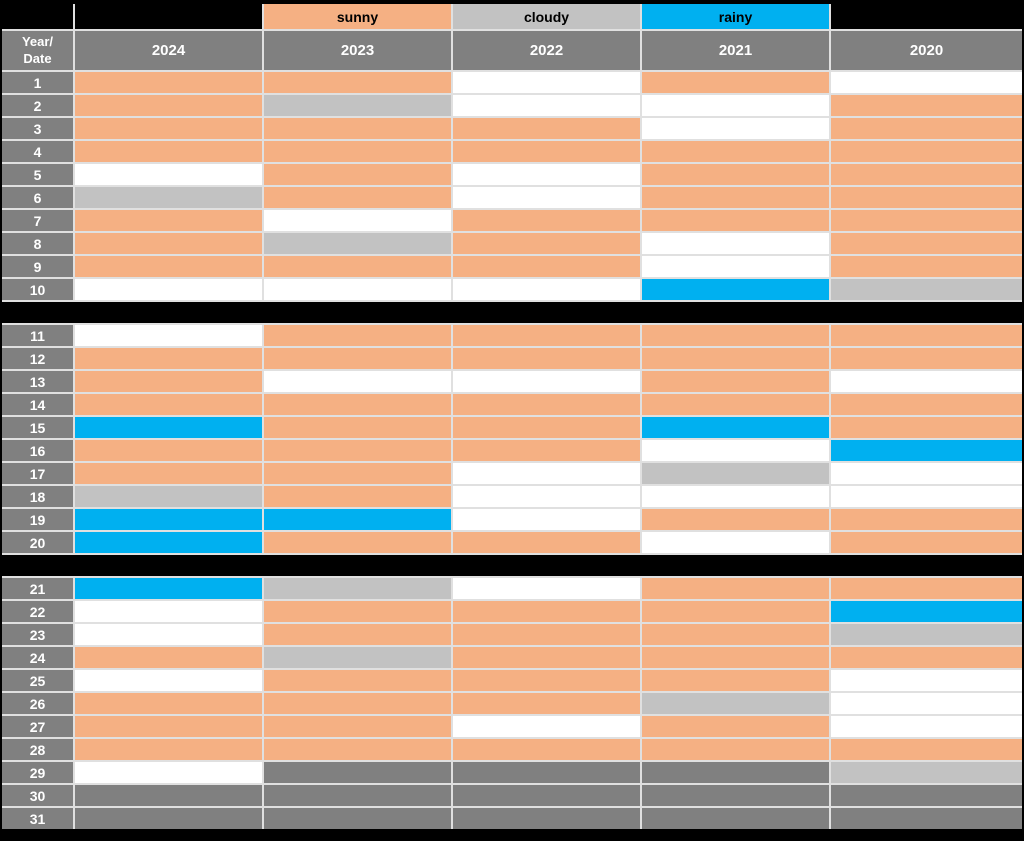 The width and height of the screenshot is (1024, 841). Describe the element at coordinates (37, 772) in the screenshot. I see `row-header-29: 29` at that location.